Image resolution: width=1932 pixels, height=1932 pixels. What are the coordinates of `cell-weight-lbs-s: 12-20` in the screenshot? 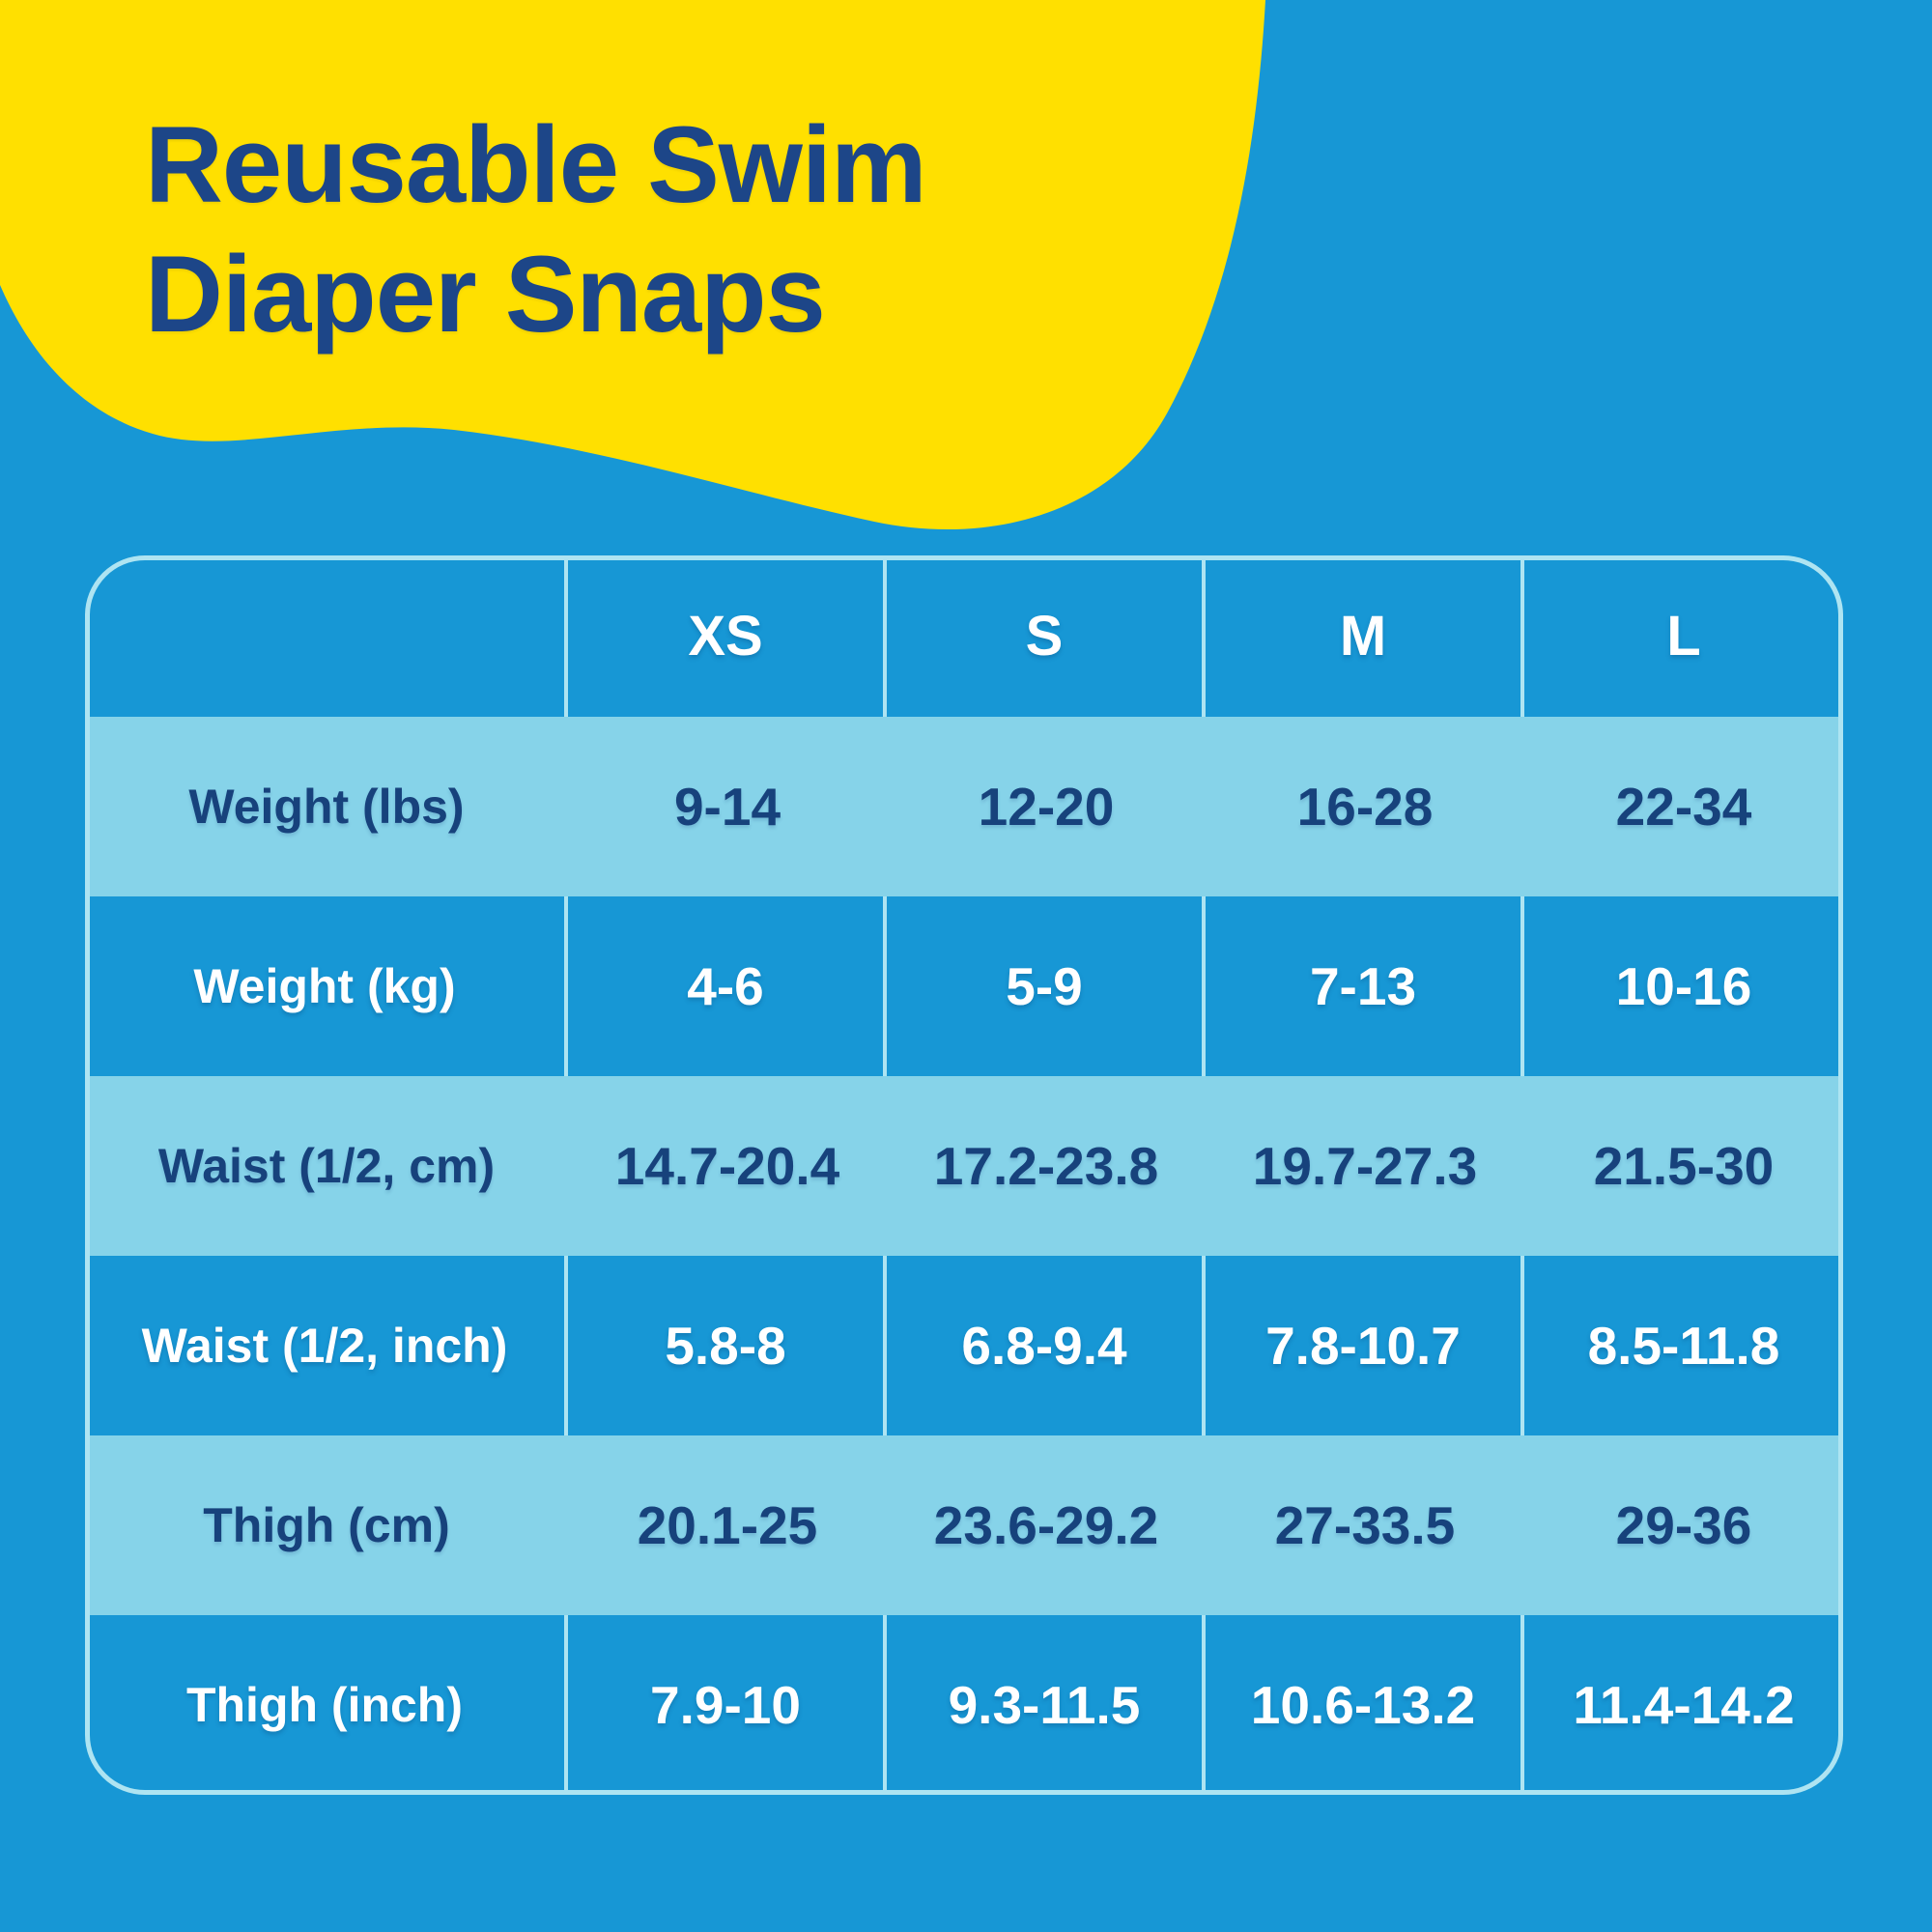 It's located at (1046, 806).